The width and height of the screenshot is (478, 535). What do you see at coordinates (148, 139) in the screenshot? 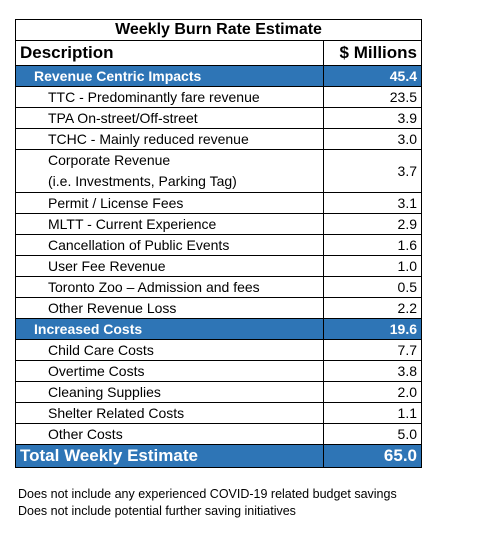
I see `item-label-line: TCHC - Mainly reduced revenue` at bounding box center [148, 139].